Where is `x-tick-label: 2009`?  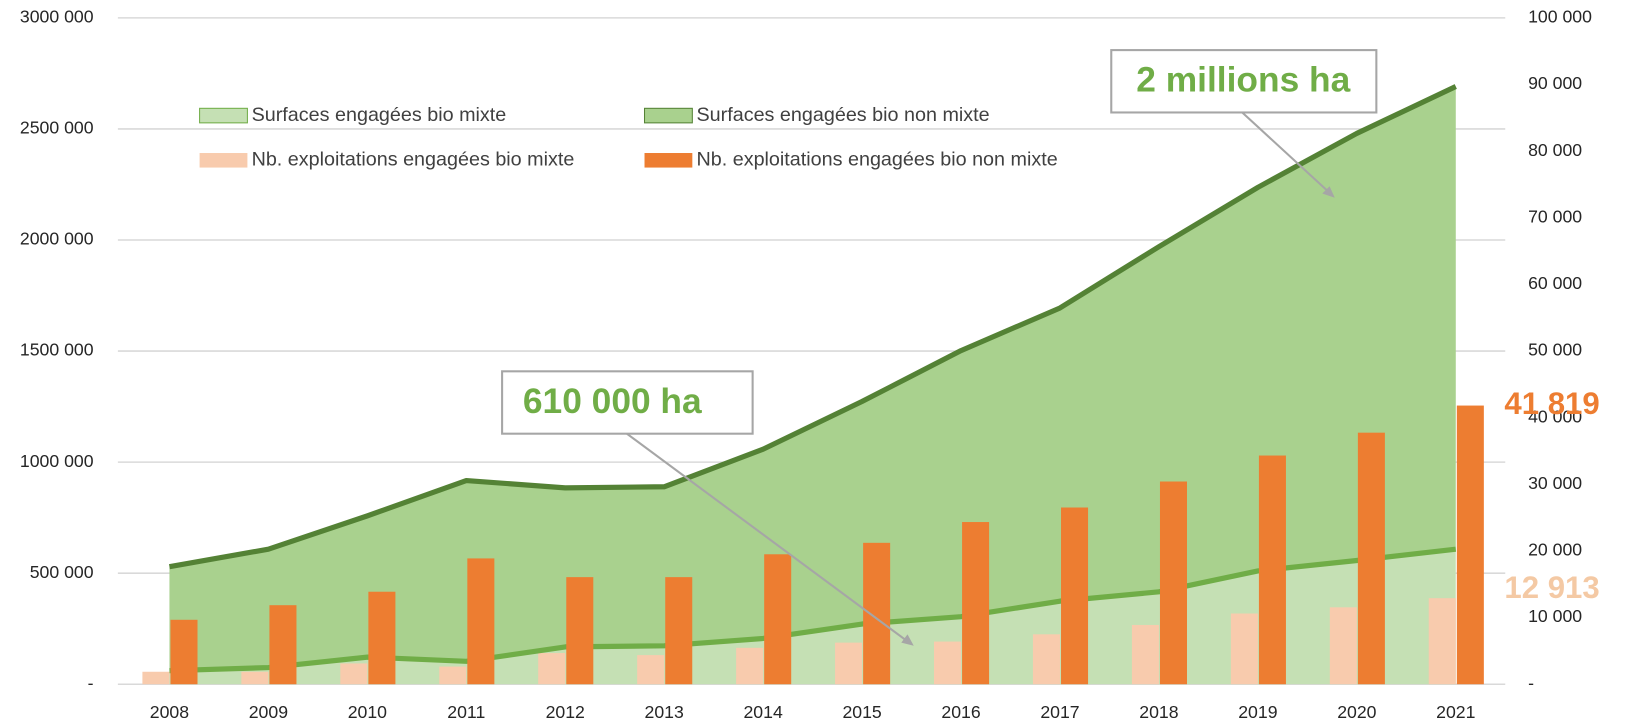 x-tick-label: 2009 is located at coordinates (268, 712).